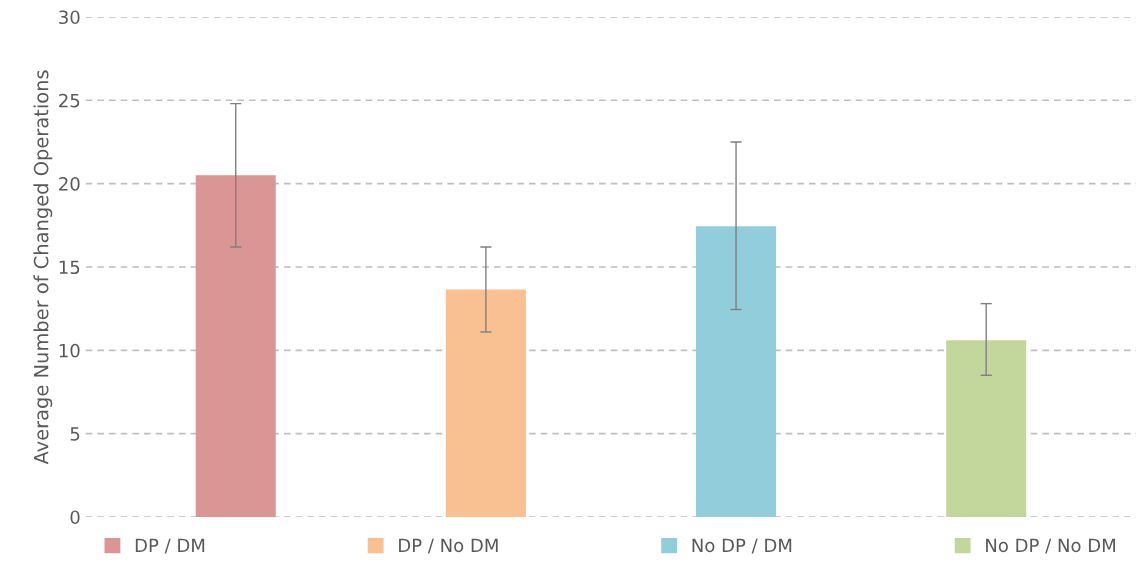 The image size is (1142, 565). What do you see at coordinates (75, 517) in the screenshot?
I see `y-tick-label: 0` at bounding box center [75, 517].